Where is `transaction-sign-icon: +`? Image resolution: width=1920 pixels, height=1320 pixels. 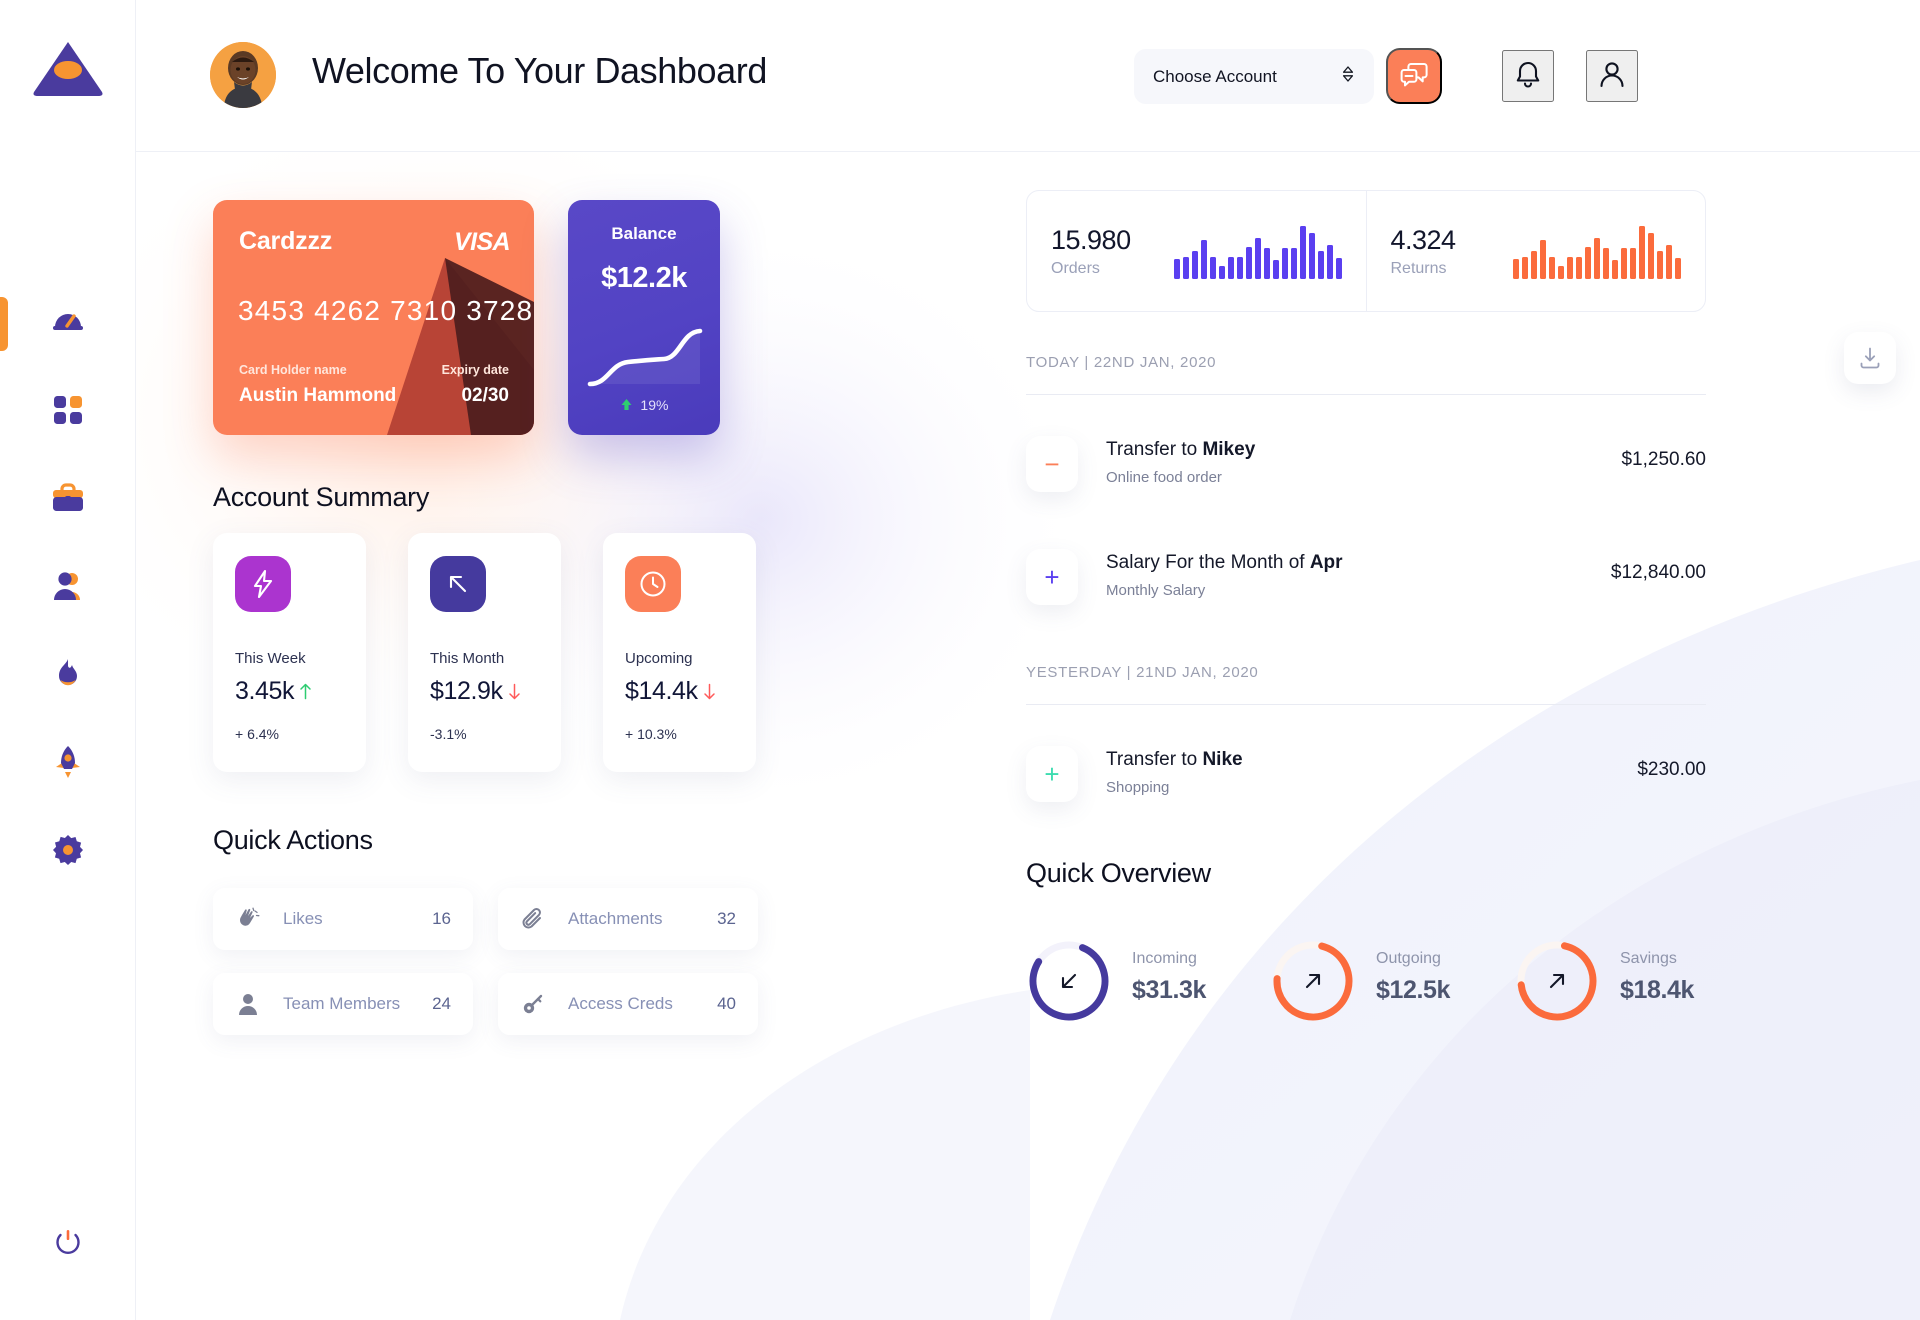
transaction-sign-icon: + is located at coordinates (1052, 577).